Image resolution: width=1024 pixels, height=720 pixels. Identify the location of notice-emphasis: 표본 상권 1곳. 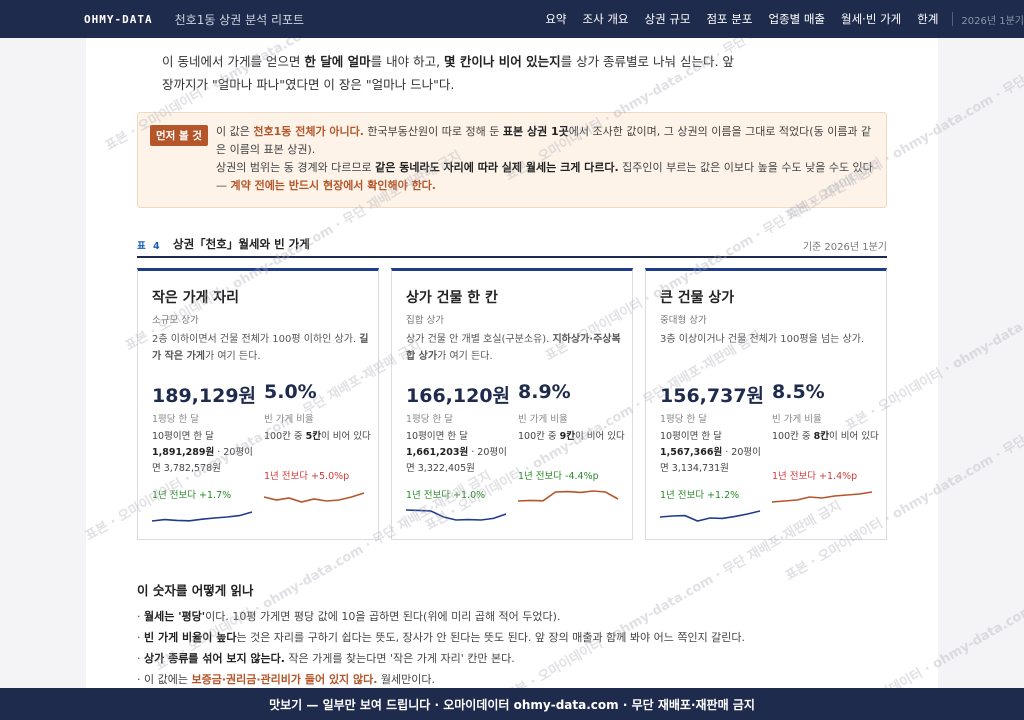
(535, 131).